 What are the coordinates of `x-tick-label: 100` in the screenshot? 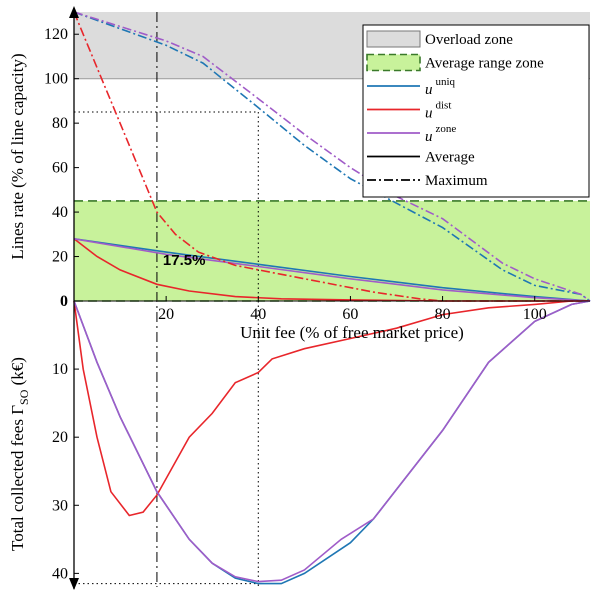 It's located at (535, 314).